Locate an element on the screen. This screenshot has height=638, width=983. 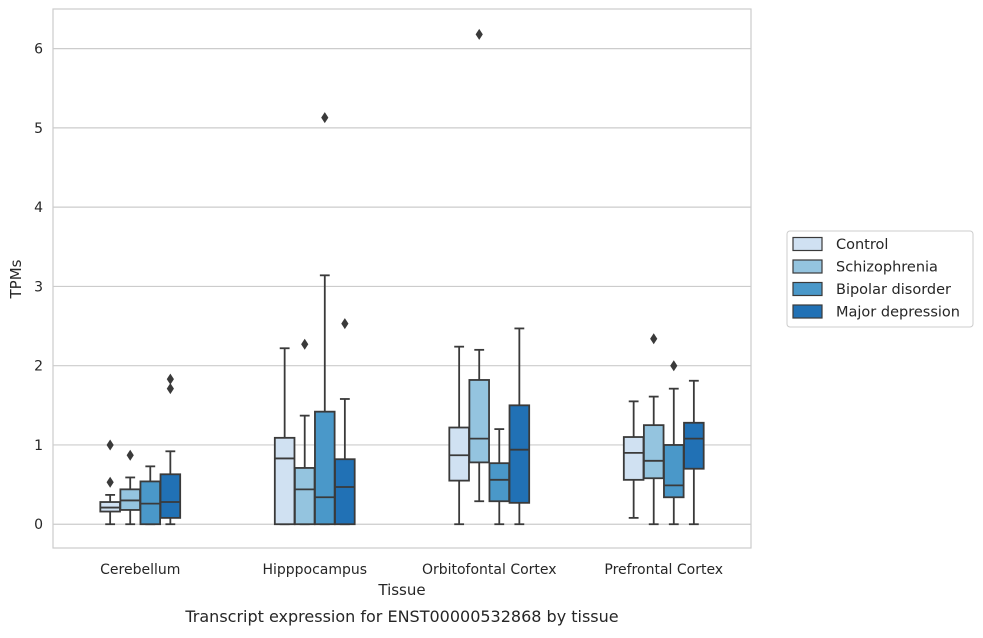
legend-frame is located at coordinates (880, 279).